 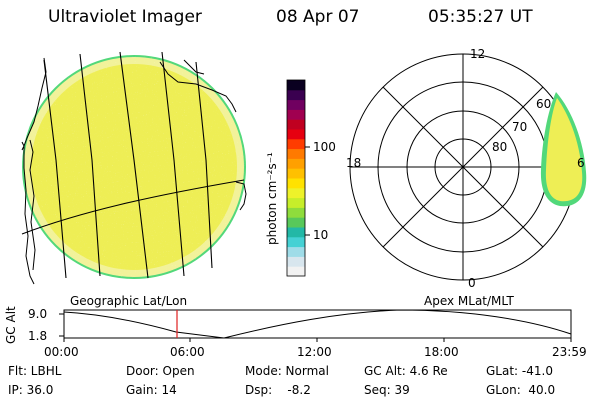 What do you see at coordinates (500, 147) in the screenshot?
I see `polar-lat-80: 80` at bounding box center [500, 147].